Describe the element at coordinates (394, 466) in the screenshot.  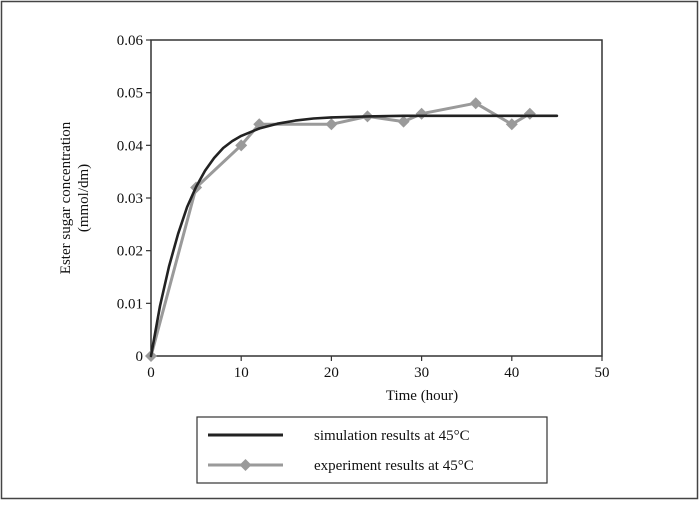
I see `legend-label-experiment: experiment results at 45°C` at that location.